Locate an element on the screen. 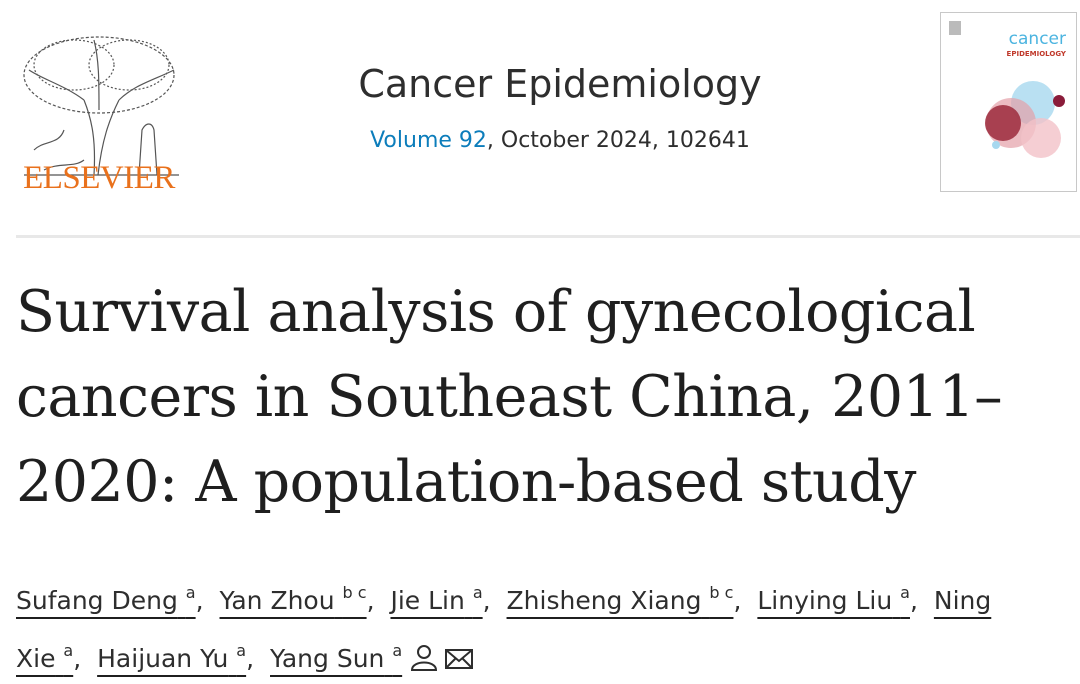 This screenshot has width=1080, height=684. author-name: Ning Xie is located at coordinates (504, 629).